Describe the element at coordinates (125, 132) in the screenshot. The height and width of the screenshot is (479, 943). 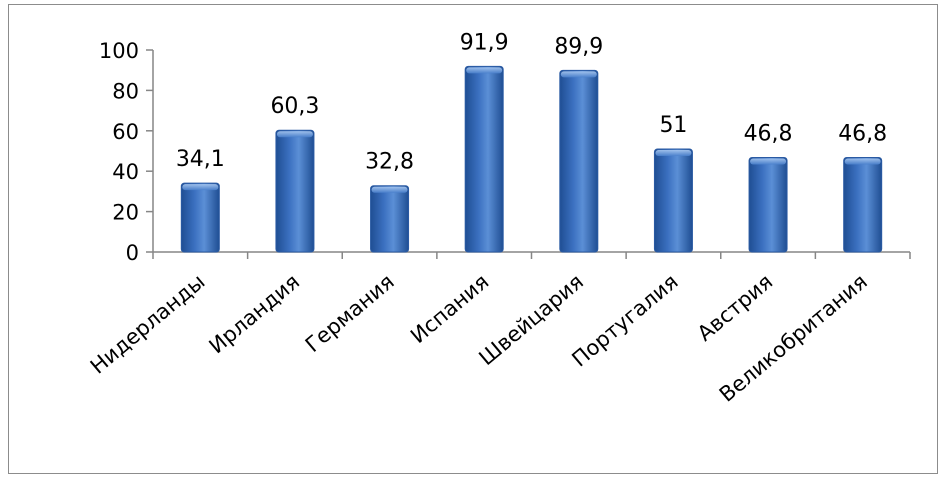
I see `y-tick-label: 60` at that location.